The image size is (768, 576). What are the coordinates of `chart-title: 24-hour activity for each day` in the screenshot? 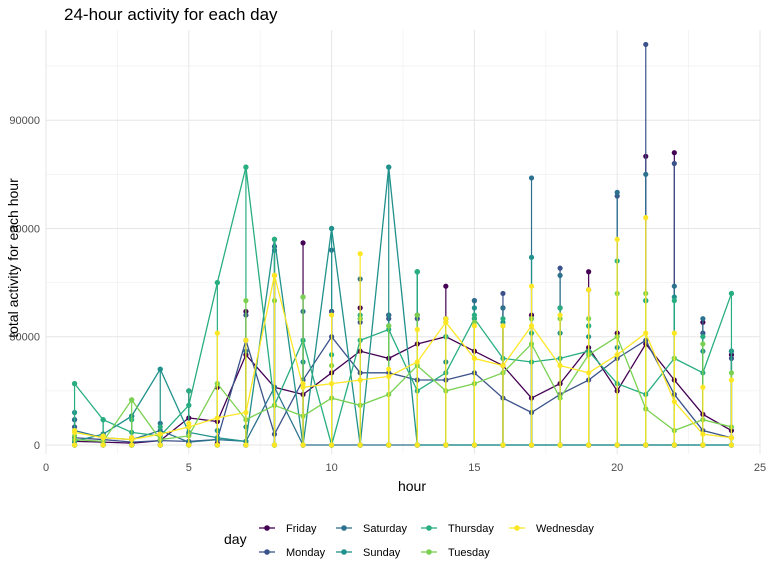 It's located at (171, 14).